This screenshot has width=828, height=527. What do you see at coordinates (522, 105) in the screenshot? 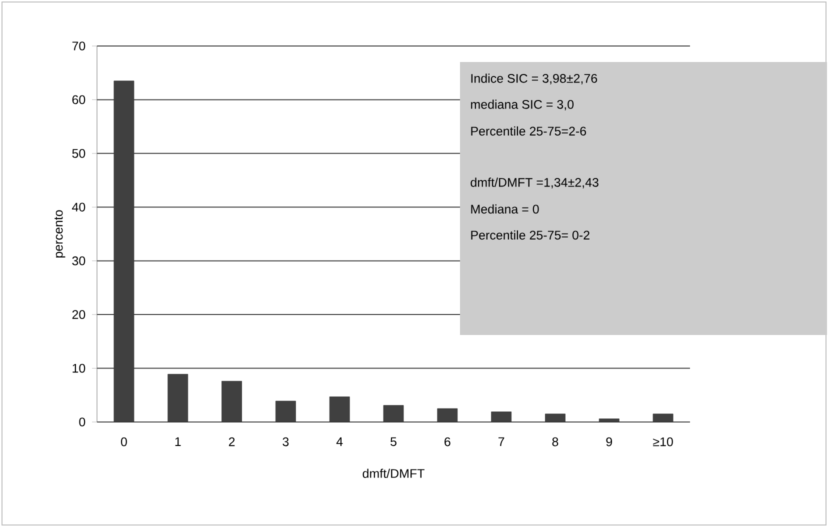
I see `annotation: mediana SIC = 3,0` at bounding box center [522, 105].